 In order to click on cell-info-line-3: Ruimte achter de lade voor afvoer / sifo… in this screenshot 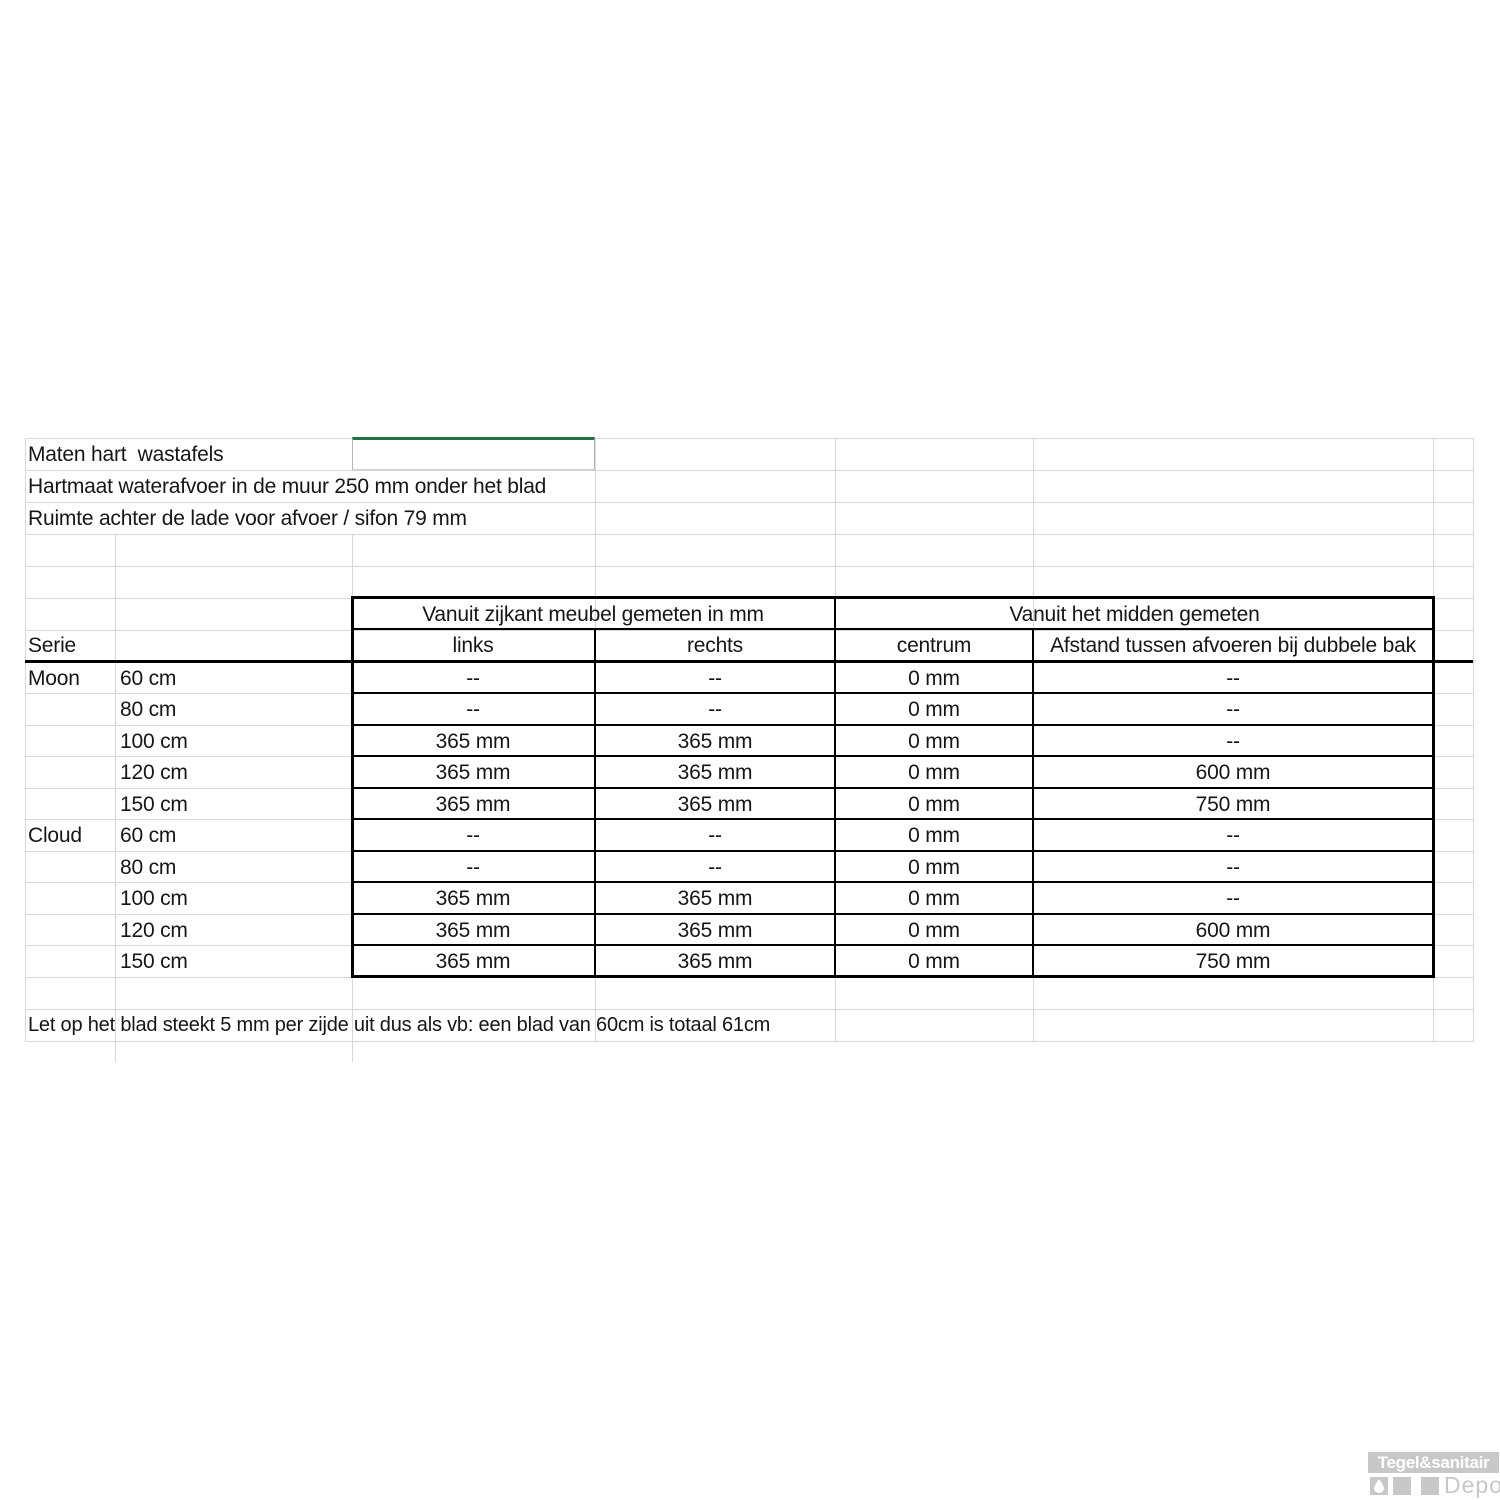, I will do `click(247, 518)`.